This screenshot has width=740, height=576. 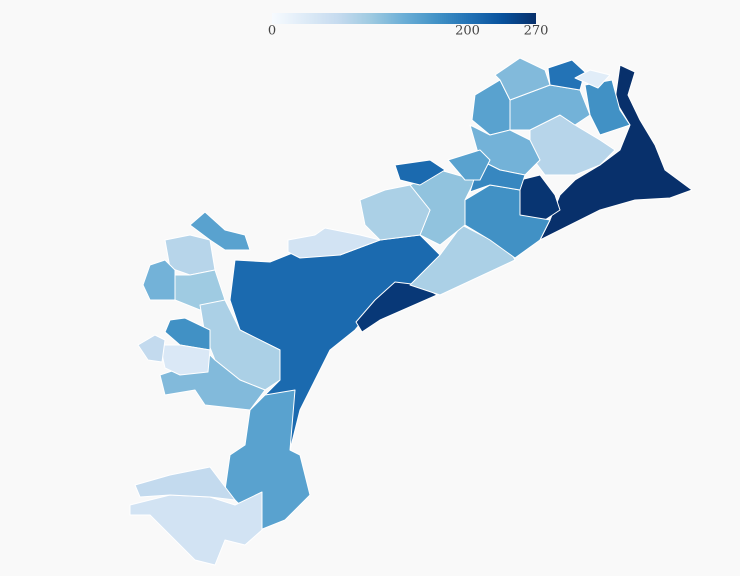 I want to click on legend-tick-label: 270, so click(x=536, y=31).